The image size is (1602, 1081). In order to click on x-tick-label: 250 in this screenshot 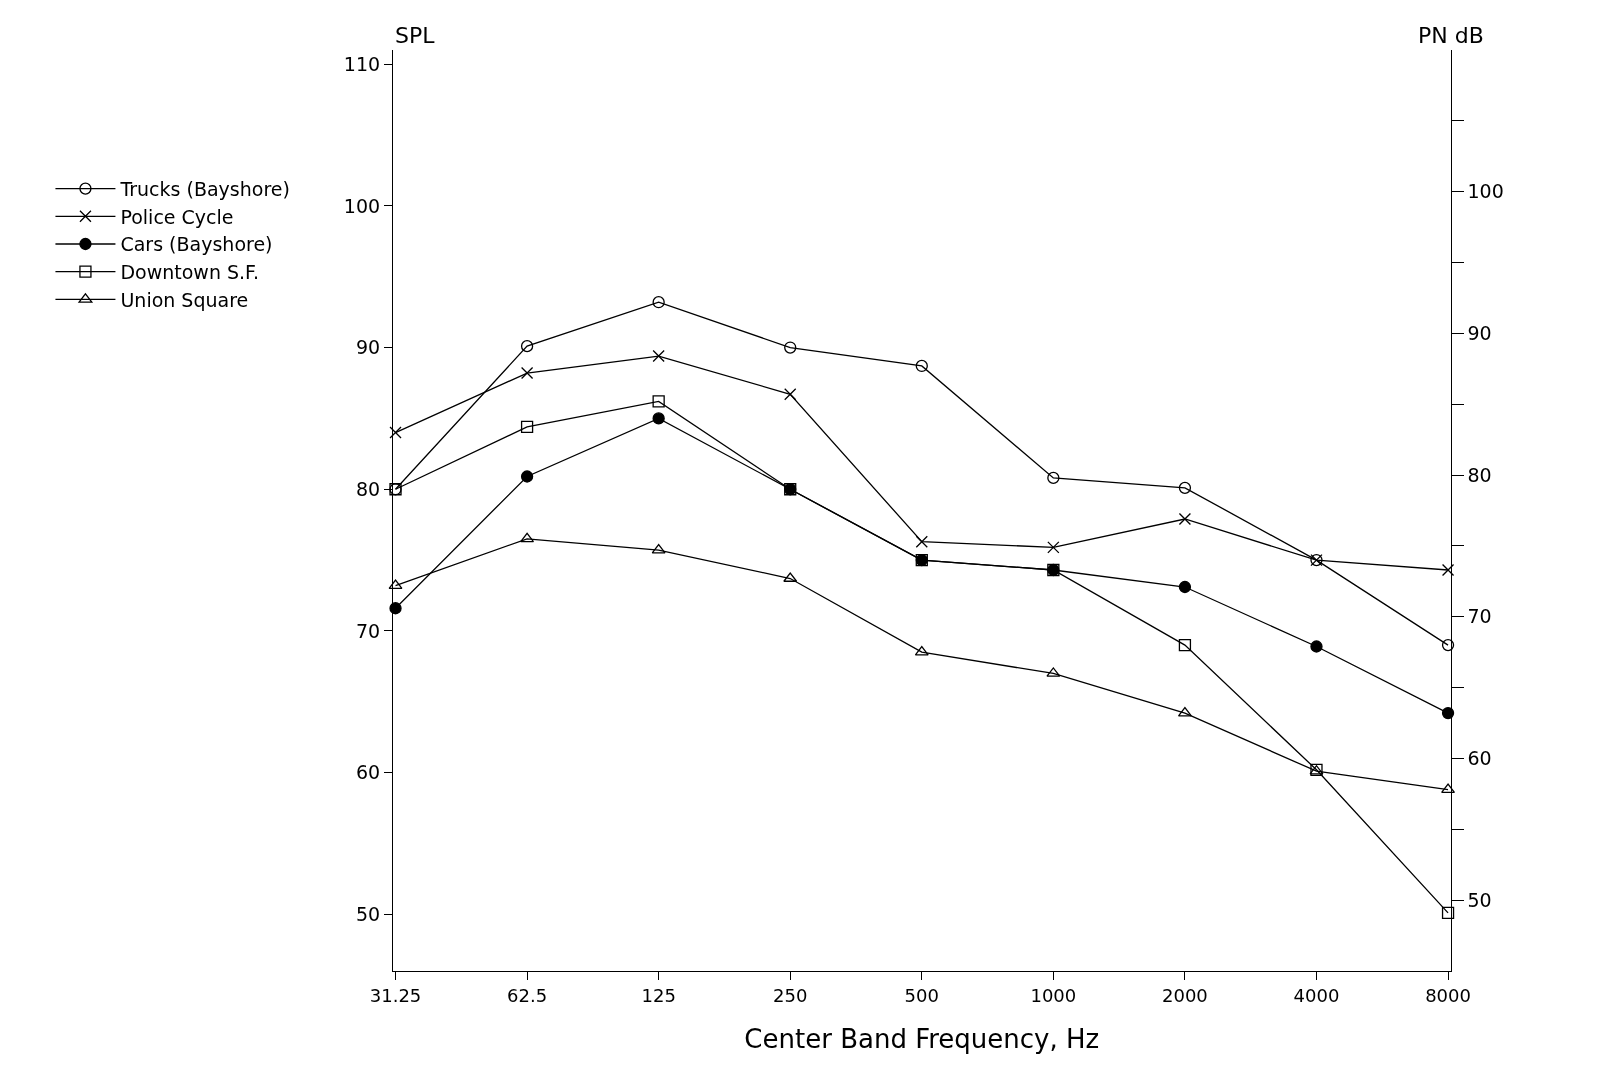, I will do `click(790, 995)`.